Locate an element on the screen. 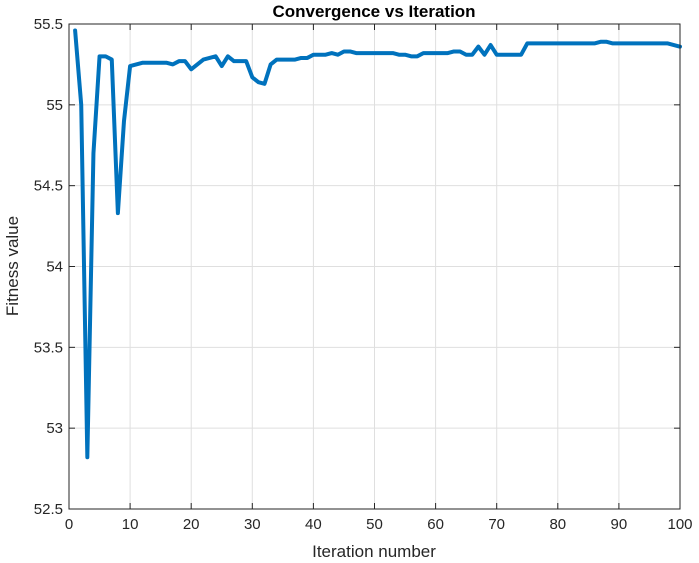 This screenshot has width=699, height=563. x-tick-labels: 0 10 20 30 40 50 60 70 80 90 100 is located at coordinates (379, 524).